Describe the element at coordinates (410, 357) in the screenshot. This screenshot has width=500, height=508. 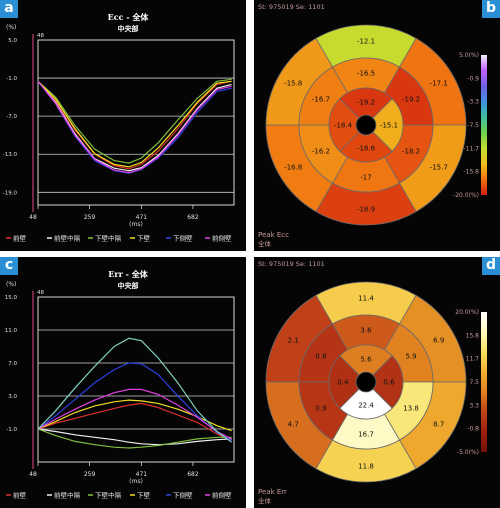
I see `segment-value-mid-2: 5.9` at that location.